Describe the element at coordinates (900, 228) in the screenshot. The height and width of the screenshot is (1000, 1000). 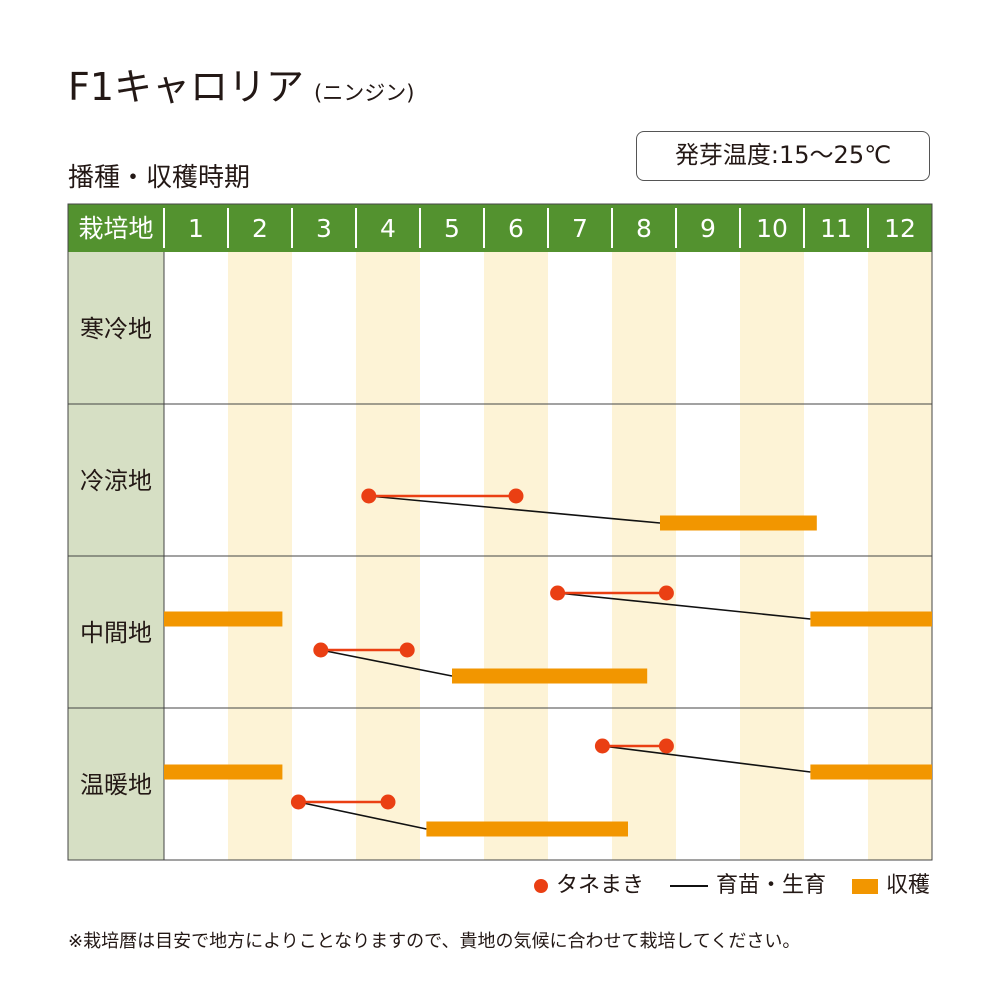
I see `month-label-12: 12` at that location.